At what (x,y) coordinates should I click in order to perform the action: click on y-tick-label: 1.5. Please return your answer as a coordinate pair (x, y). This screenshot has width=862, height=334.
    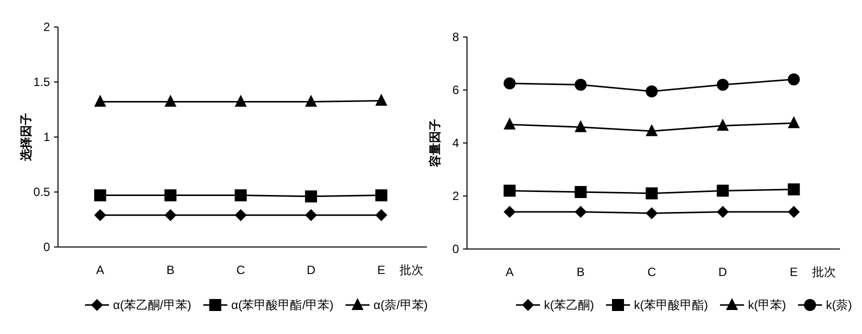
    Looking at the image, I should click on (41, 82).